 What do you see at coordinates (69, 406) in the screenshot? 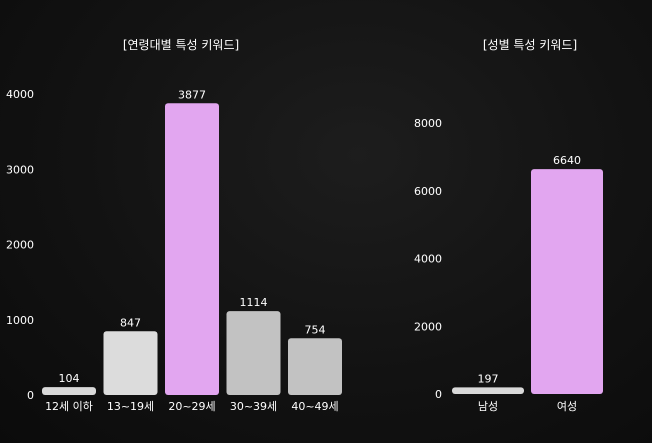
I see `age-category-label: 12세 이하` at bounding box center [69, 406].